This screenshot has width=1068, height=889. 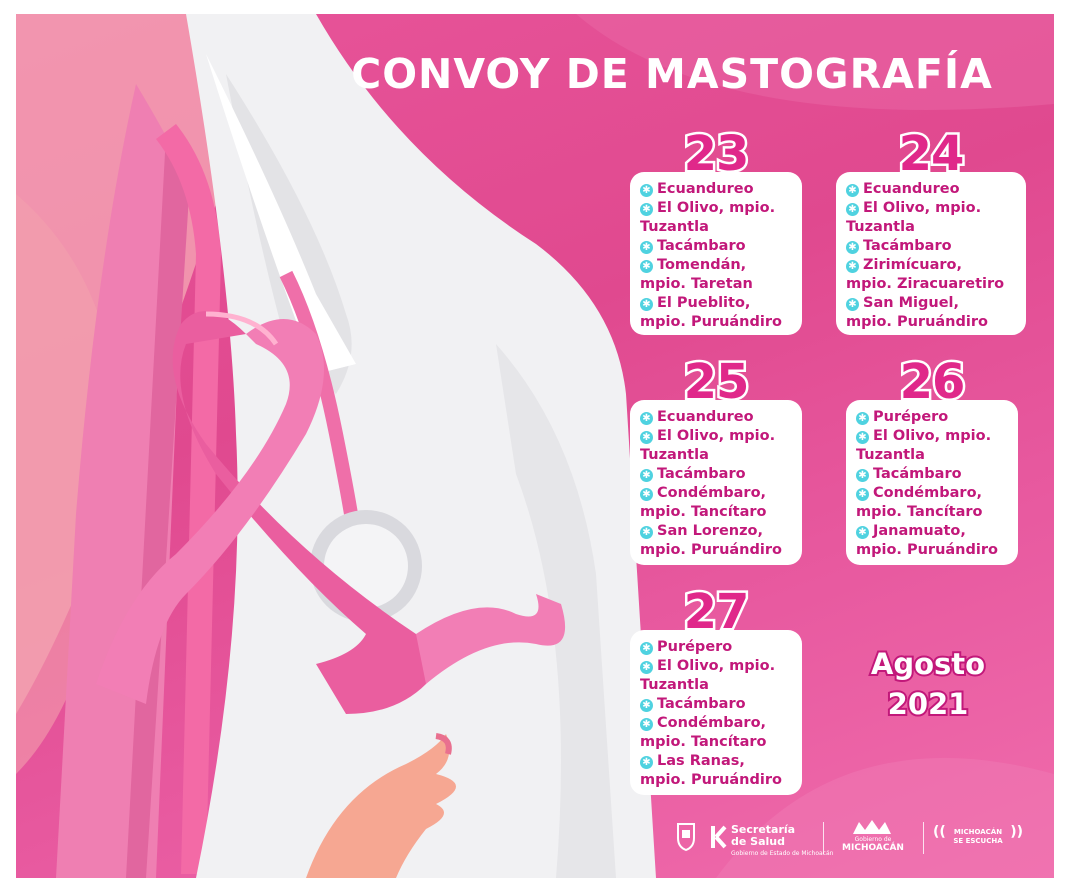 I want to click on month-label: Agosto, so click(x=928, y=664).